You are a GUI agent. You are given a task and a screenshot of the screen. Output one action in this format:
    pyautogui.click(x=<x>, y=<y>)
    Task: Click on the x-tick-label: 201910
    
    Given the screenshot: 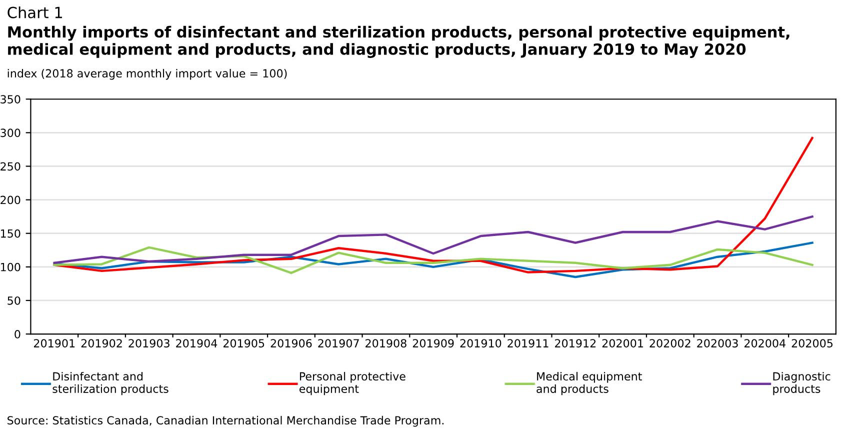 What is the action you would take?
    pyautogui.click(x=481, y=343)
    